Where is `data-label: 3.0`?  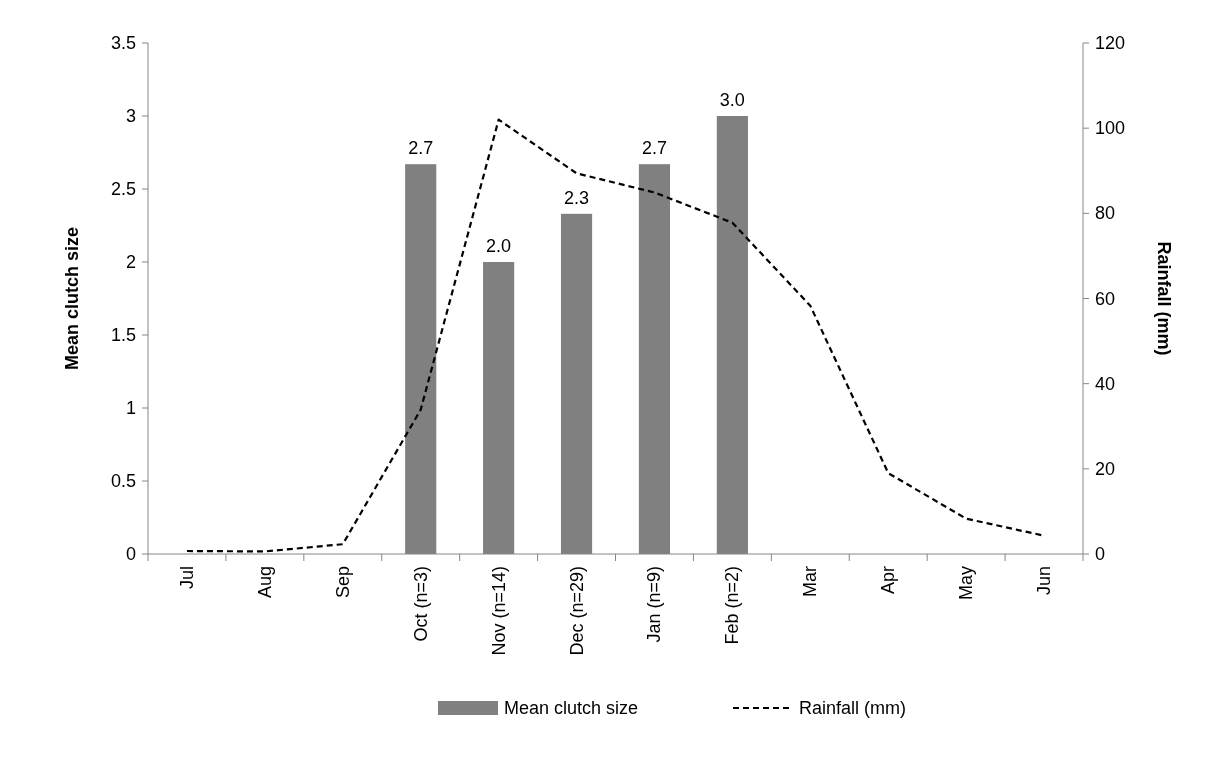 data-label: 3.0 is located at coordinates (732, 100).